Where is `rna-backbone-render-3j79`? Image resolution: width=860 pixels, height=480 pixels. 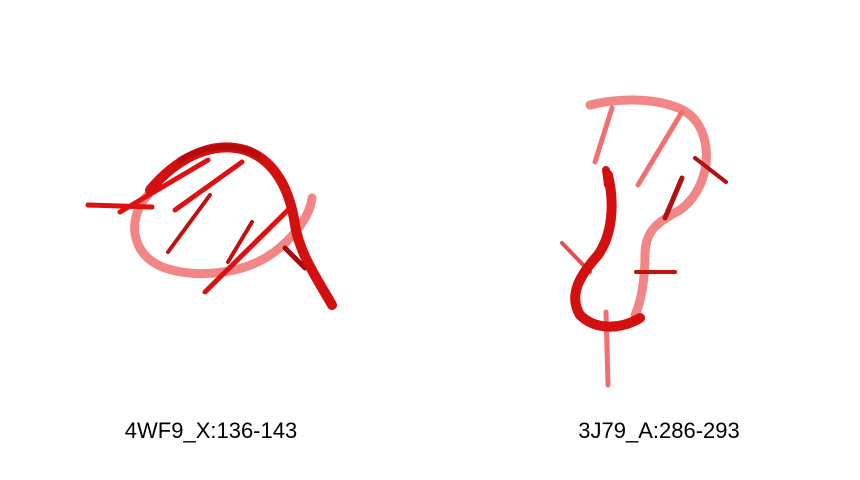 rna-backbone-render-3j79 is located at coordinates (644, 241).